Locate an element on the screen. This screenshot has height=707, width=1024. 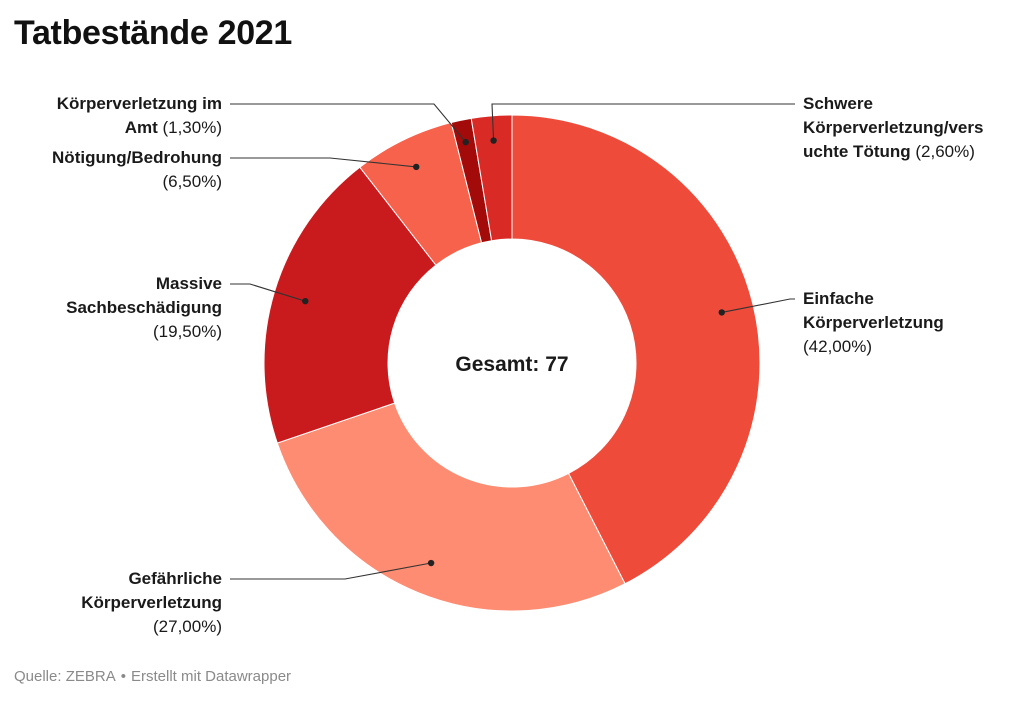
slice-value-notigung-bedrohung: (6,50%) is located at coordinates (192, 181).